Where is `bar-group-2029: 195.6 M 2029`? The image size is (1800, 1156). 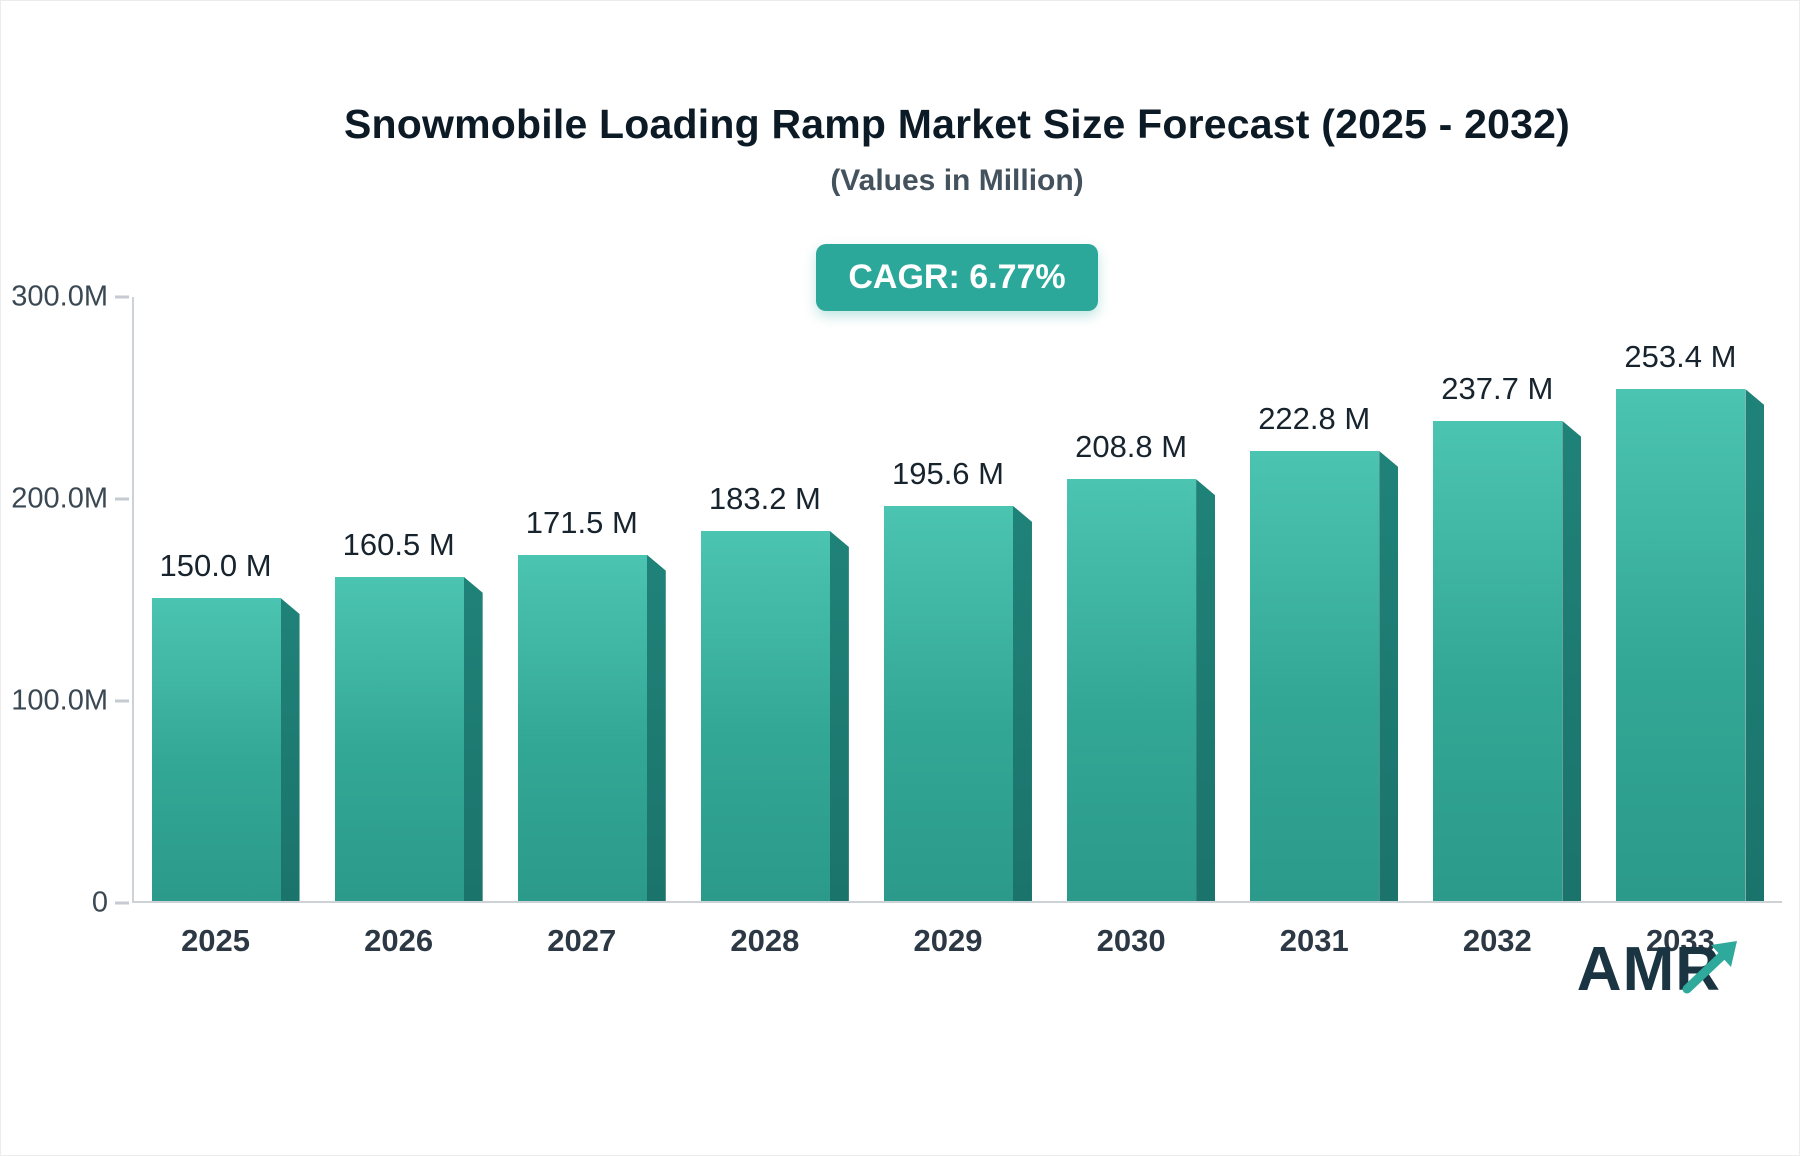
bar-group-2029: 195.6 M 2029 is located at coordinates (957, 627).